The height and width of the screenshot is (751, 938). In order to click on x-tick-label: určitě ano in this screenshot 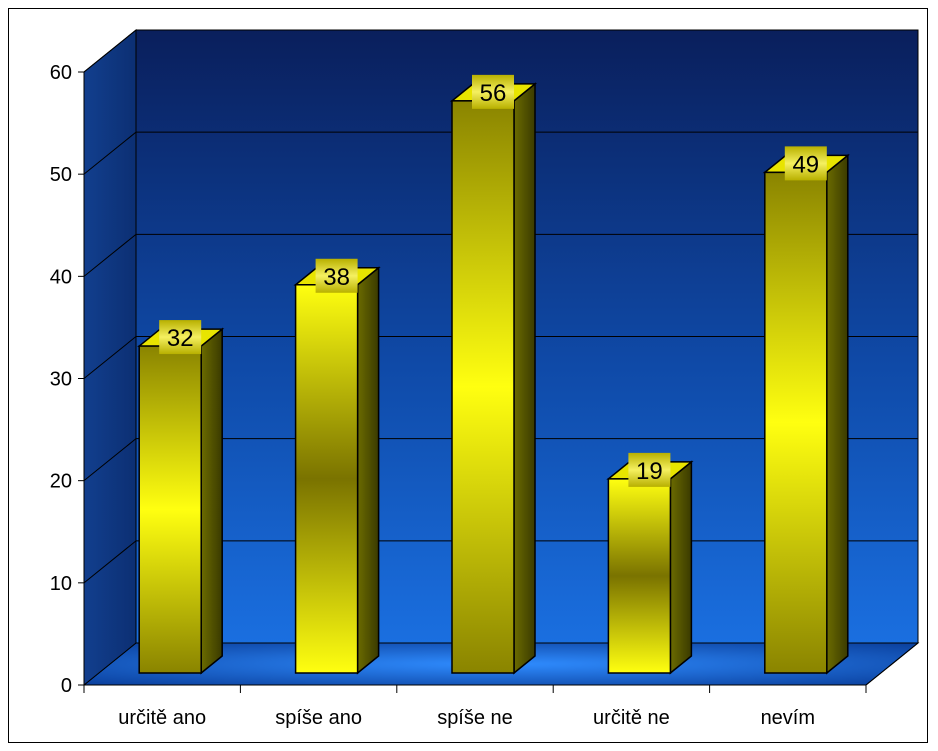, I will do `click(162, 718)`.